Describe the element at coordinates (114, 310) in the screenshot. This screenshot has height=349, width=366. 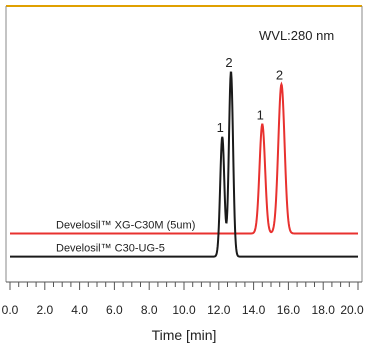
I see `x-tick-label: 6.0` at that location.